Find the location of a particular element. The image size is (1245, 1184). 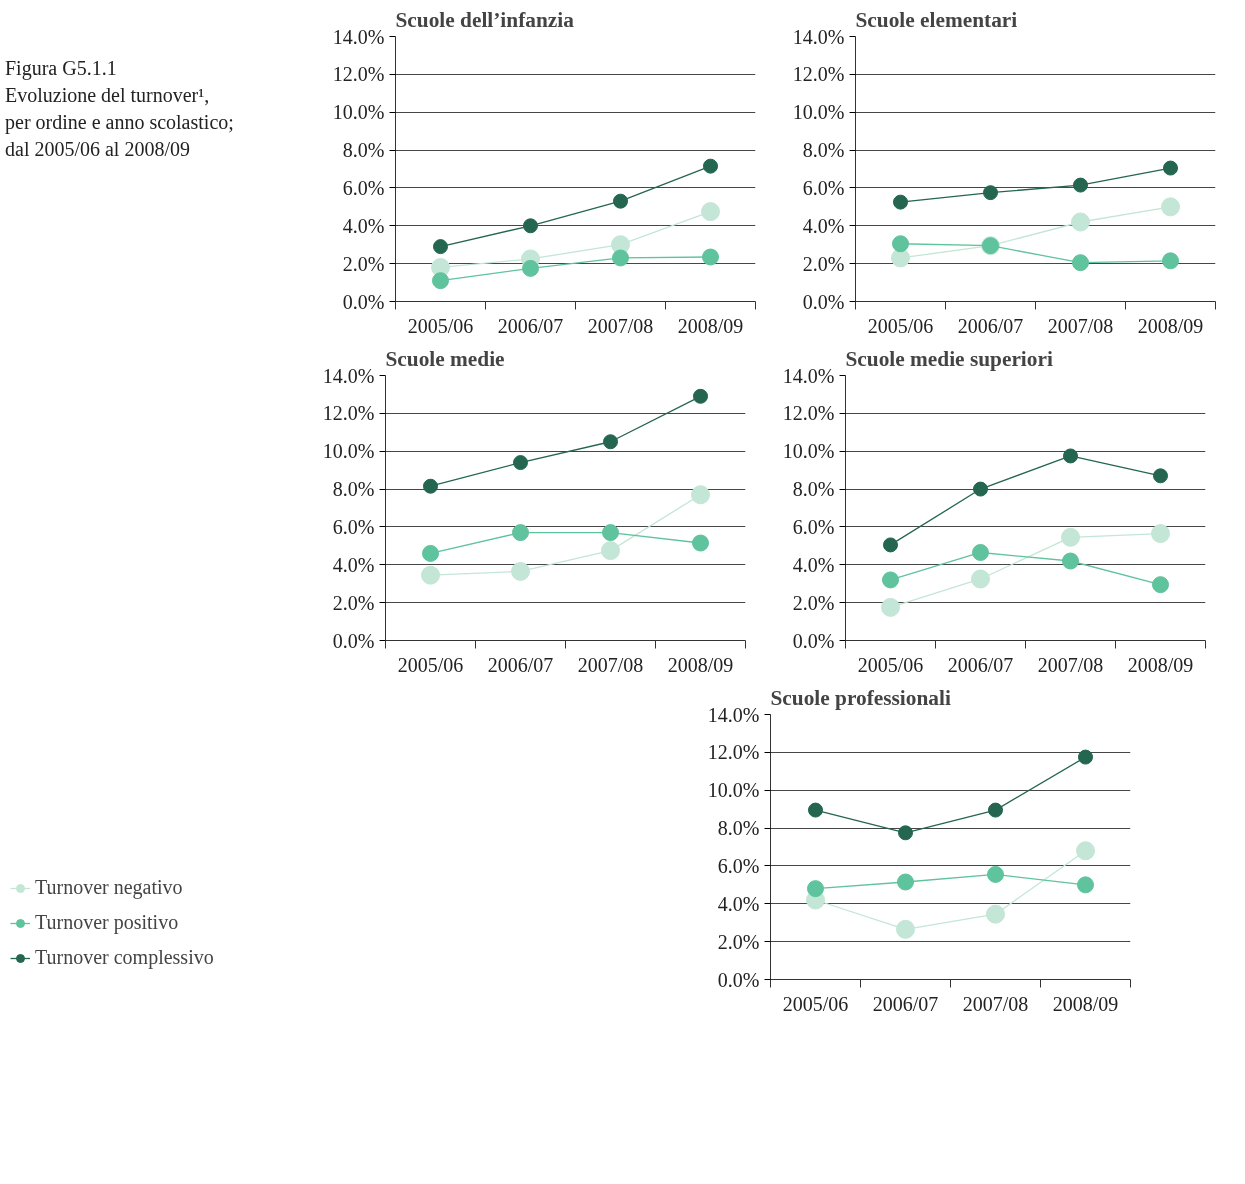

chart-title: Scuole dell’infanzia is located at coordinates (485, 19).